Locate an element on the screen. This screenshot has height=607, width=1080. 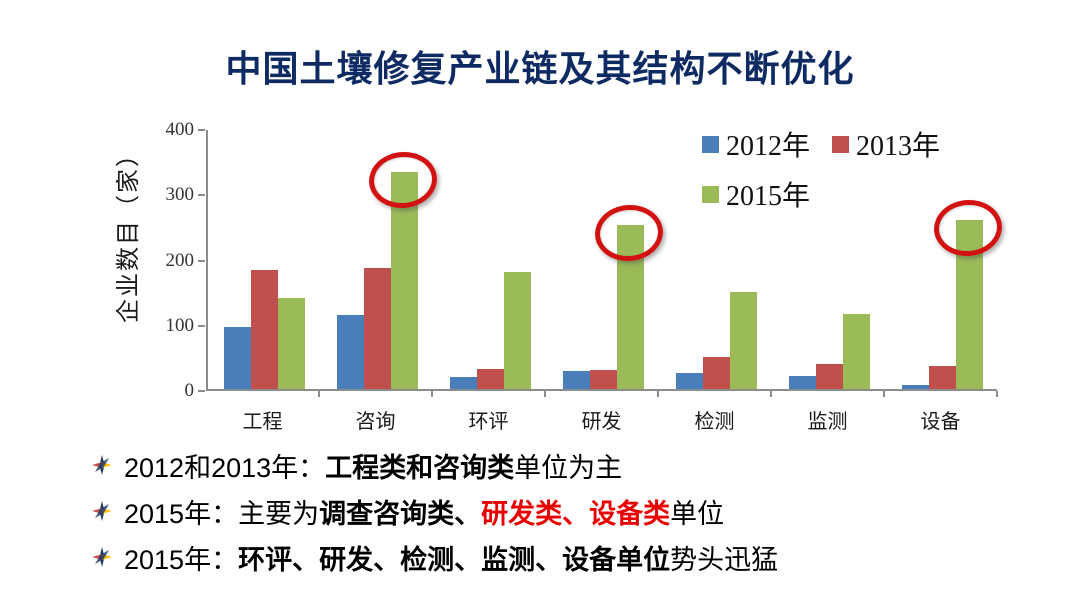
bar-2012年-监测 is located at coordinates (802, 382).